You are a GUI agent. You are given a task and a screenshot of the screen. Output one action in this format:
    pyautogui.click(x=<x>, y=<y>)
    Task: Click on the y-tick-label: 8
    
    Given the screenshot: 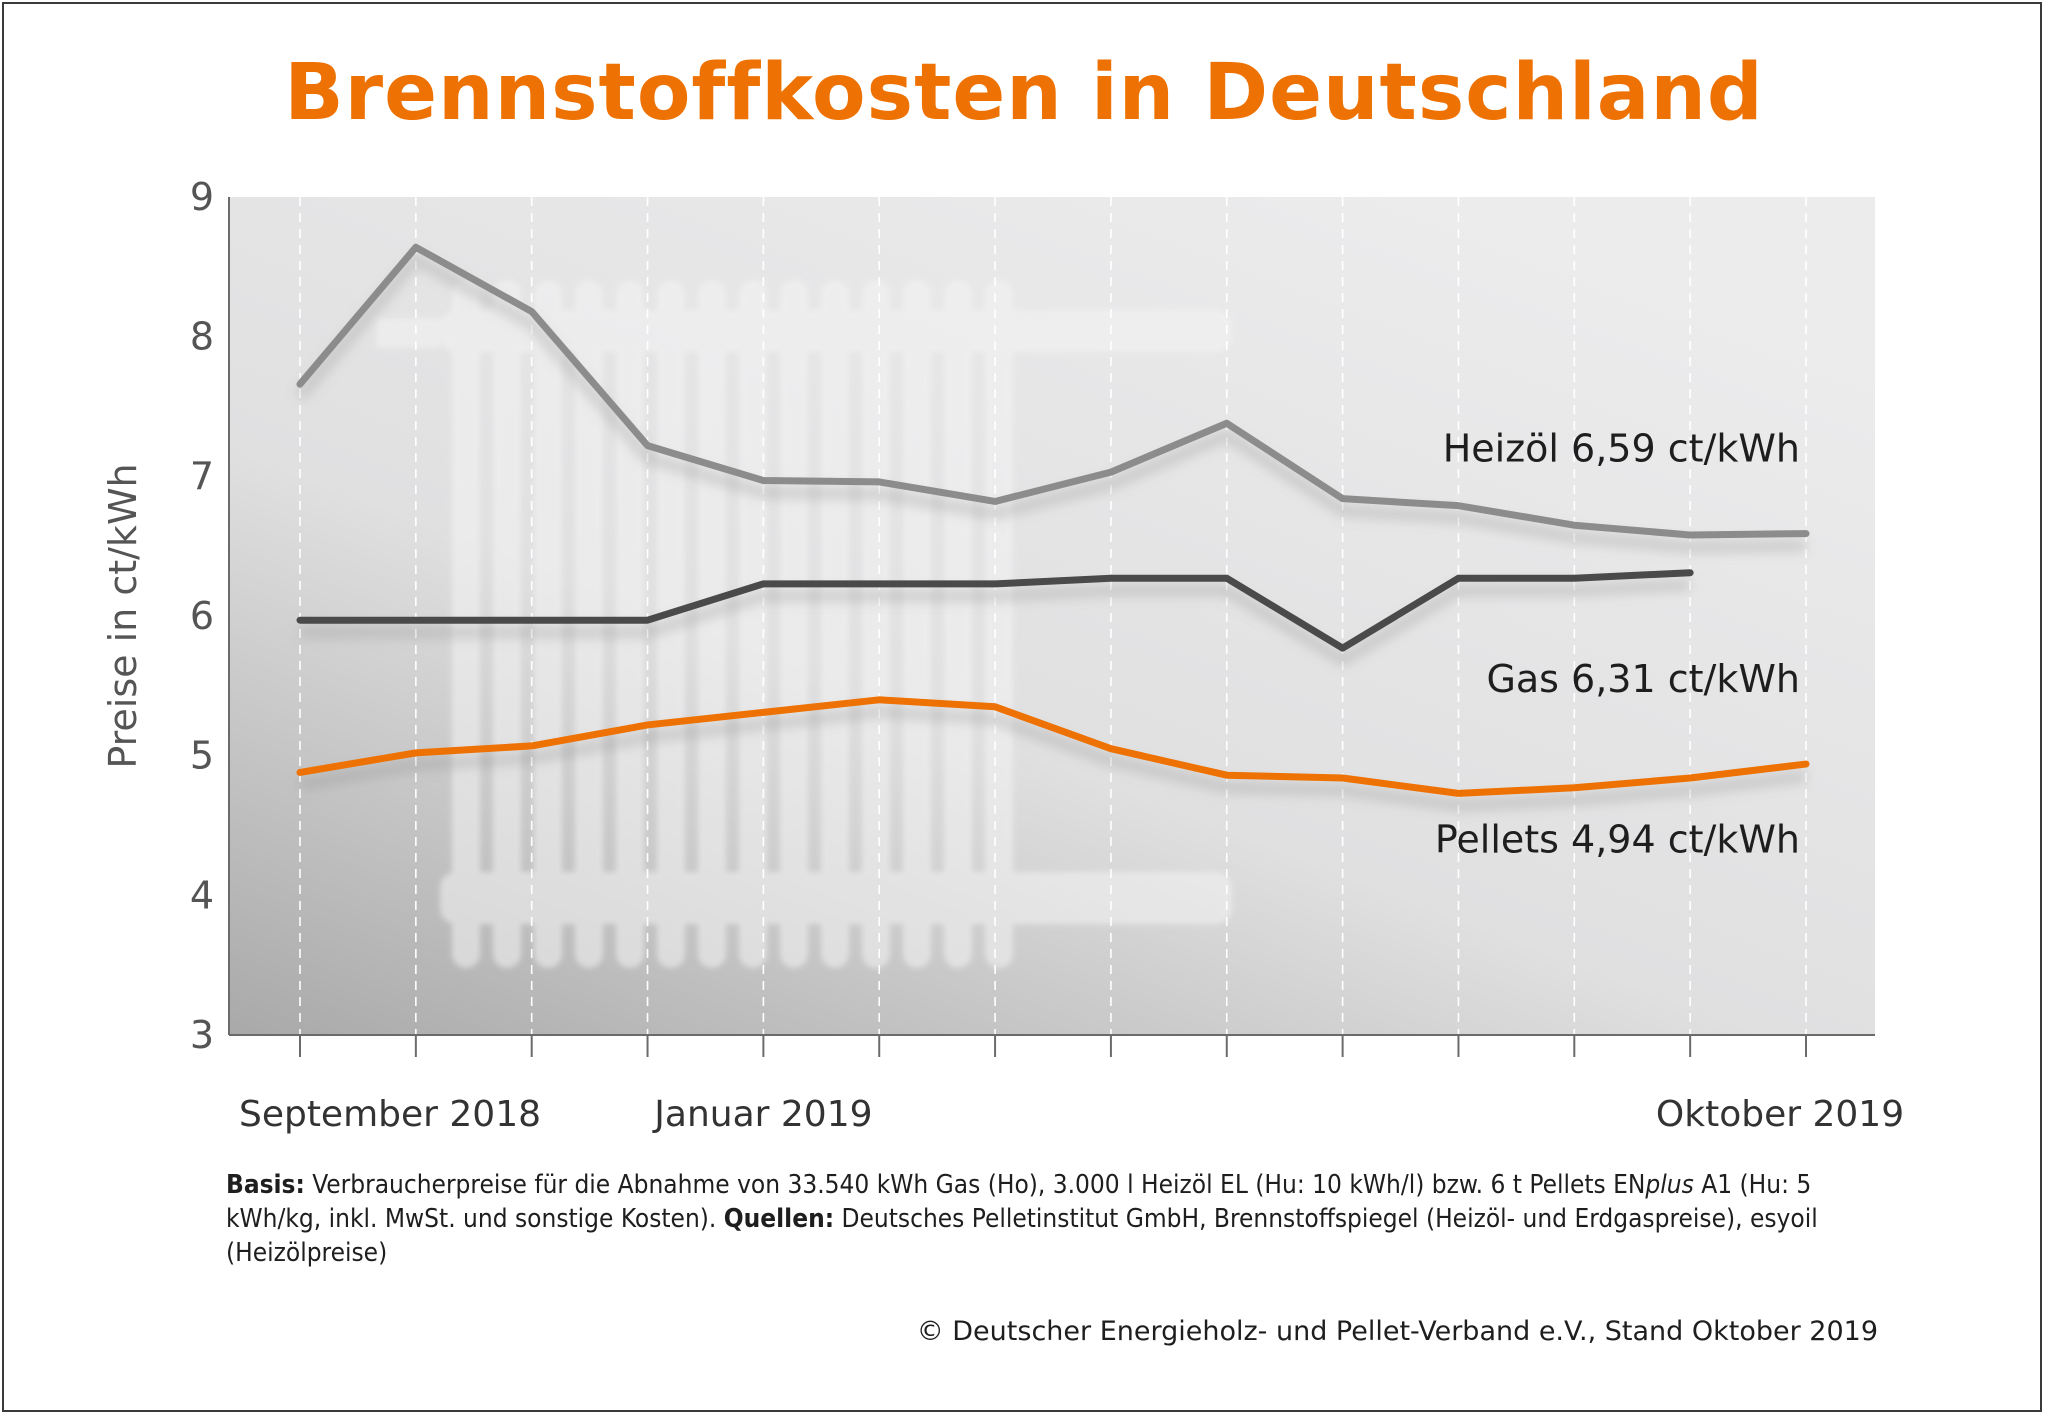 What is the action you would take?
    pyautogui.click(x=202, y=337)
    